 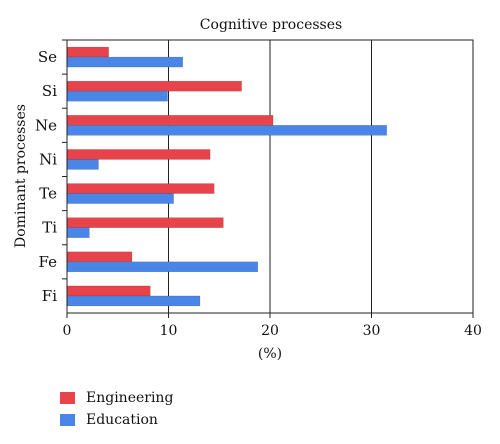 What do you see at coordinates (372, 331) in the screenshot?
I see `x-tick-label: 30` at bounding box center [372, 331].